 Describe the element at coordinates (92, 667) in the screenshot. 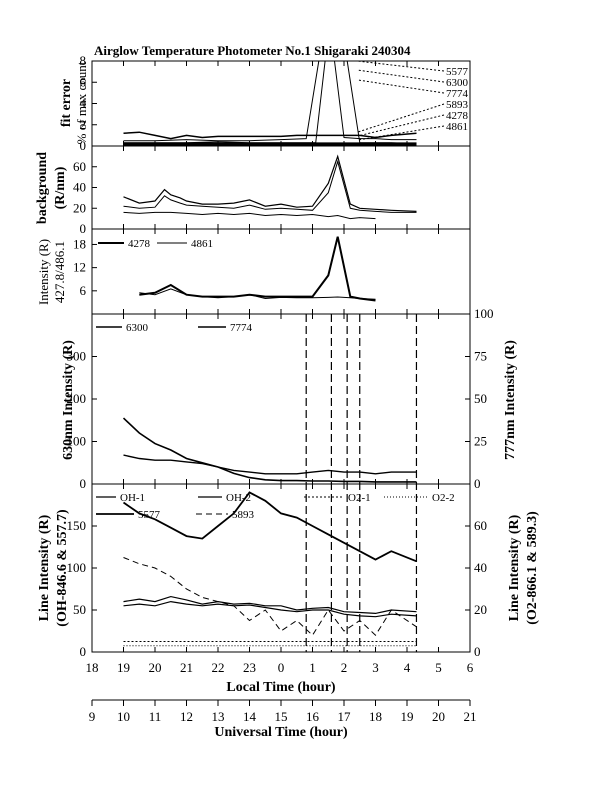

I see `x-tick-label-local: 18` at that location.